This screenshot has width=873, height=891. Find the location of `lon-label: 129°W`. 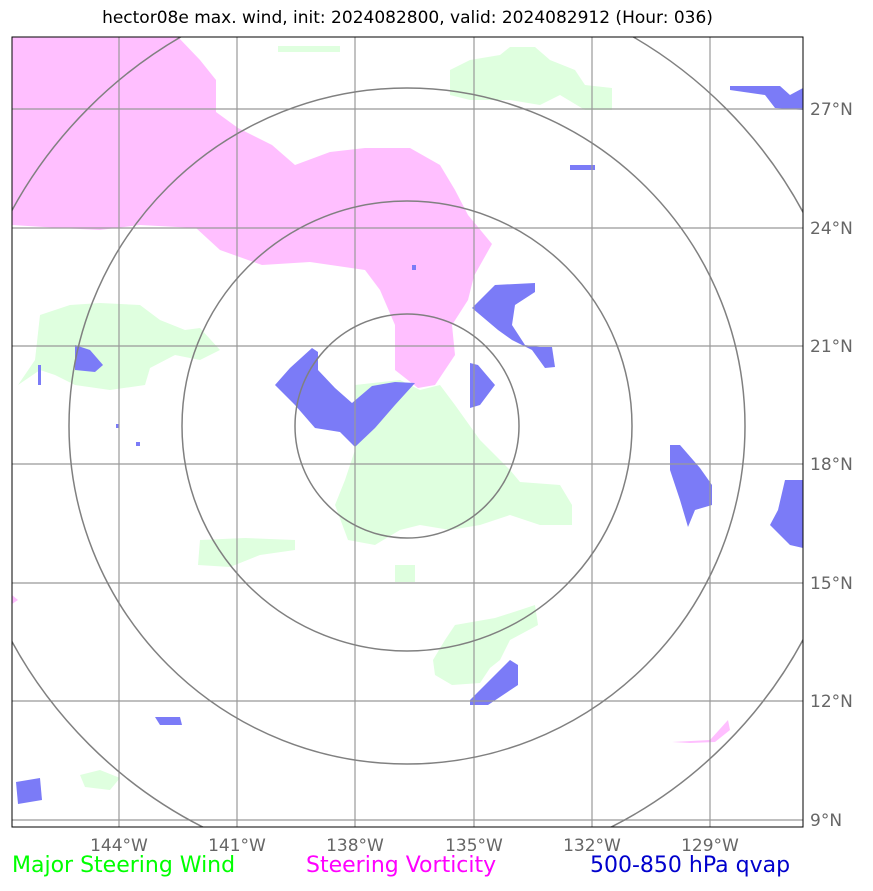

lon-label: 129°W is located at coordinates (710, 846).